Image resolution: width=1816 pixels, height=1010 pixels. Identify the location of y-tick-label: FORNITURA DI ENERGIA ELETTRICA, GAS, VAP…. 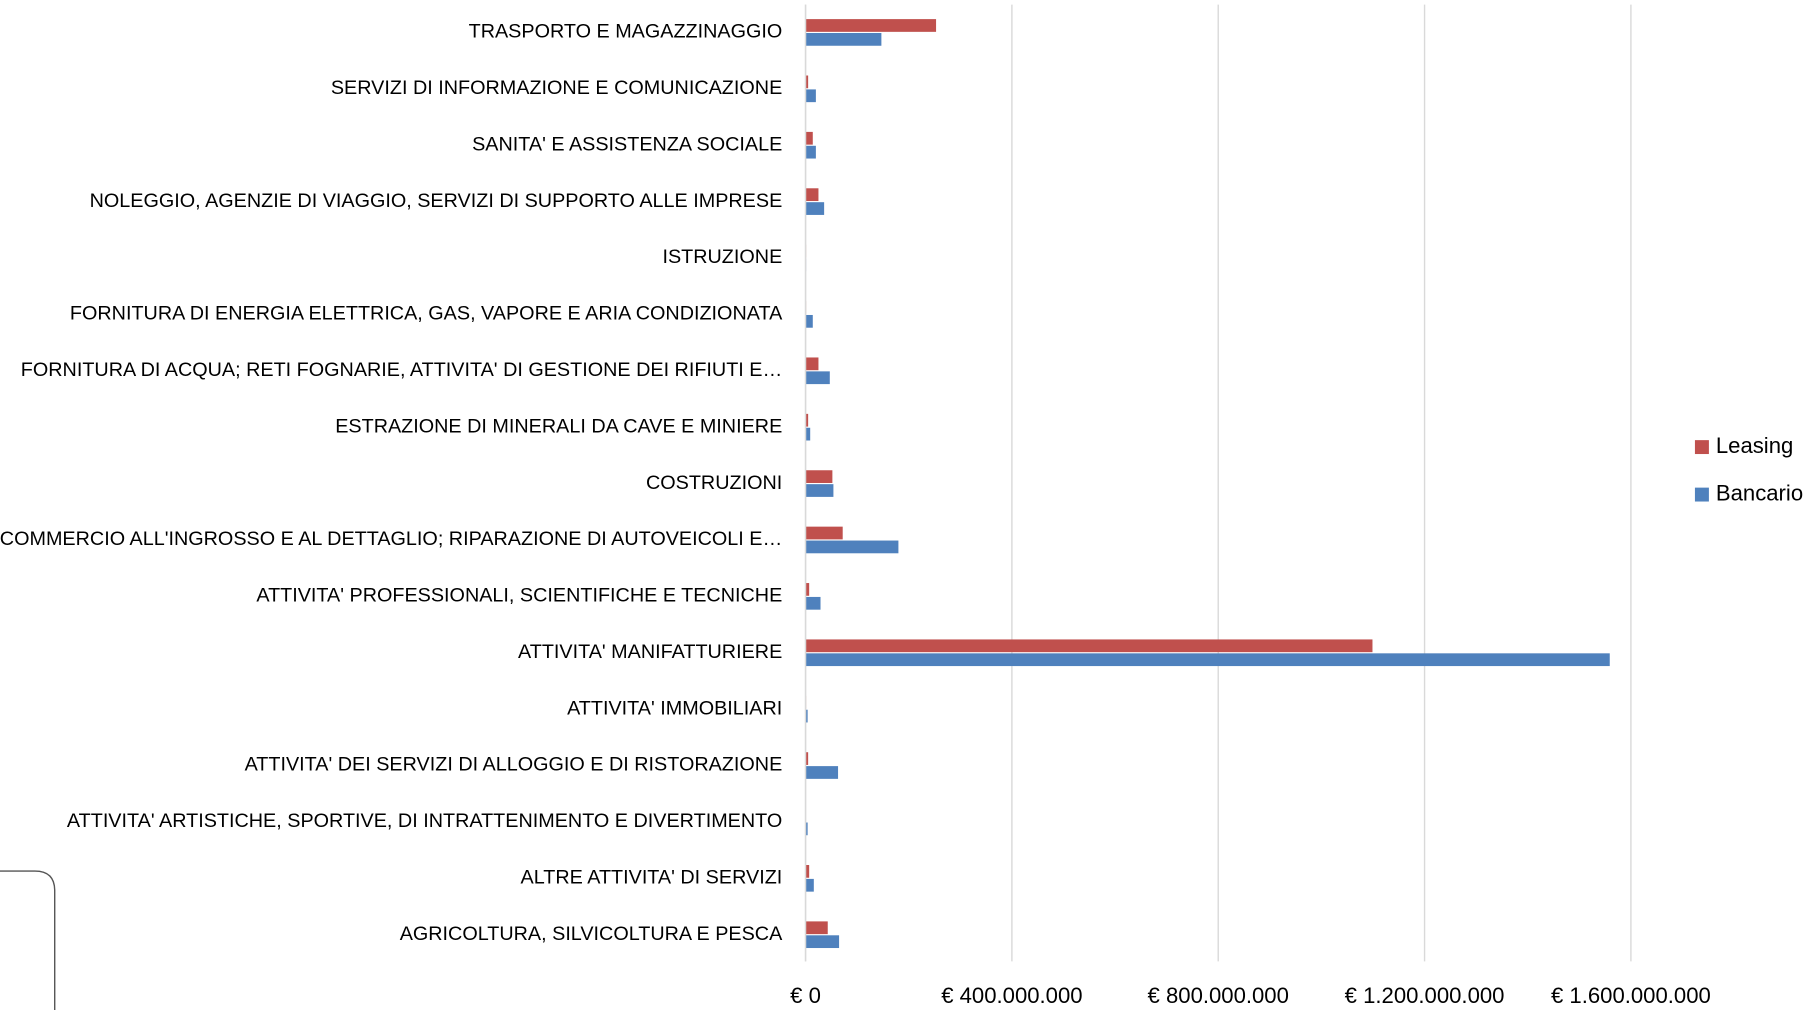
(426, 314).